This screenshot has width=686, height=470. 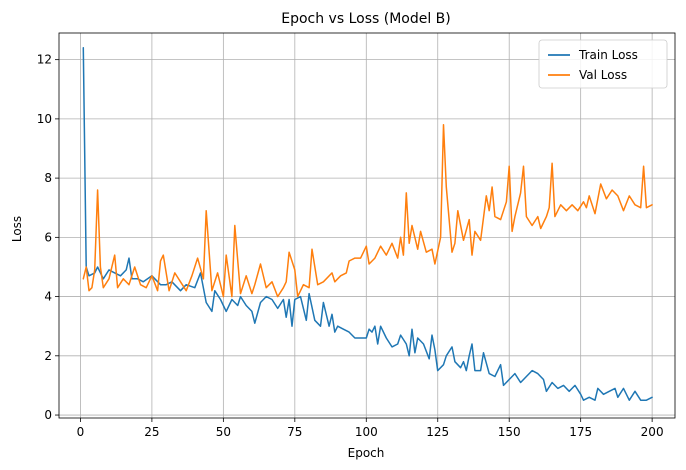 I want to click on x-tick-label: 25, so click(x=151, y=432).